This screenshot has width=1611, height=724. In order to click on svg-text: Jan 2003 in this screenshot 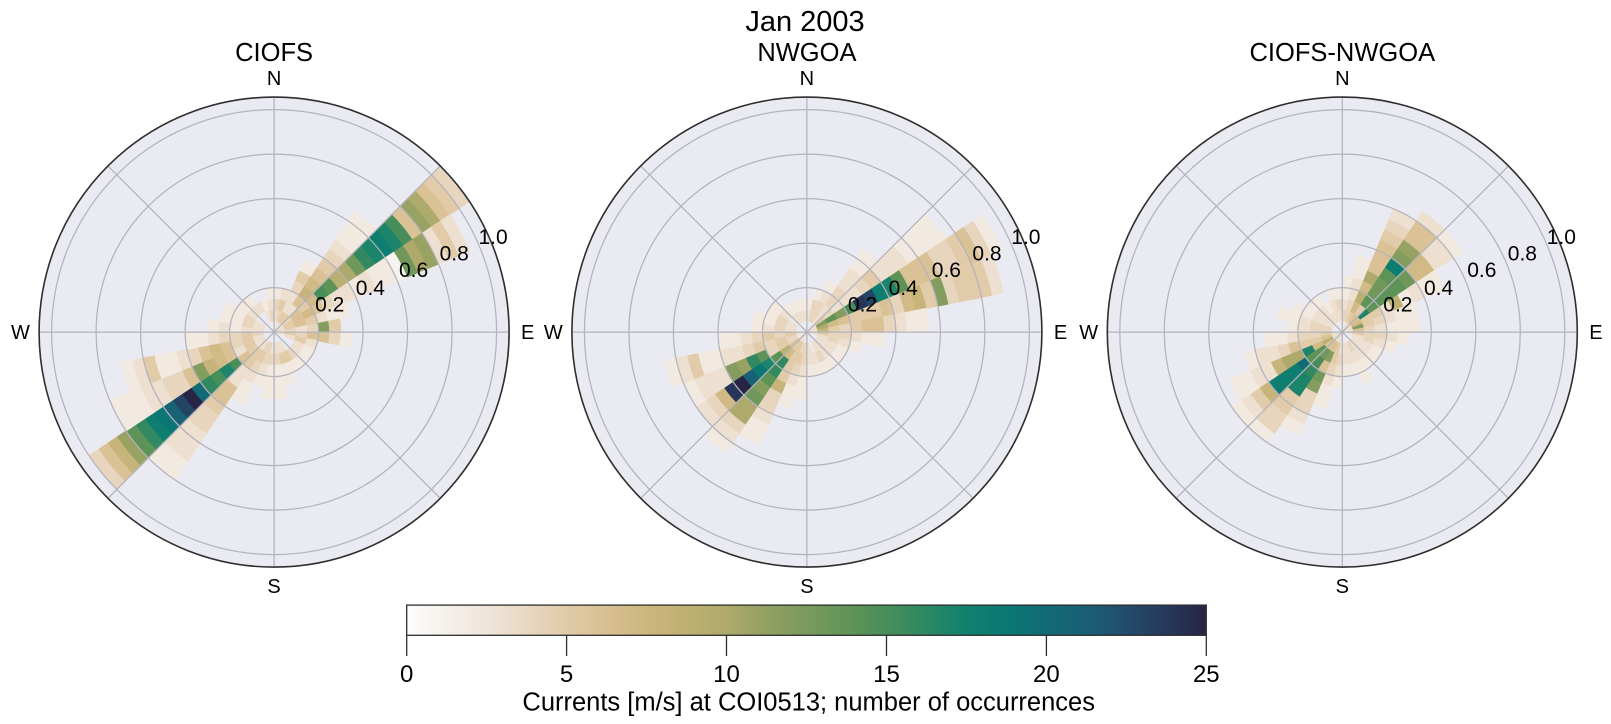, I will do `click(804, 22)`.